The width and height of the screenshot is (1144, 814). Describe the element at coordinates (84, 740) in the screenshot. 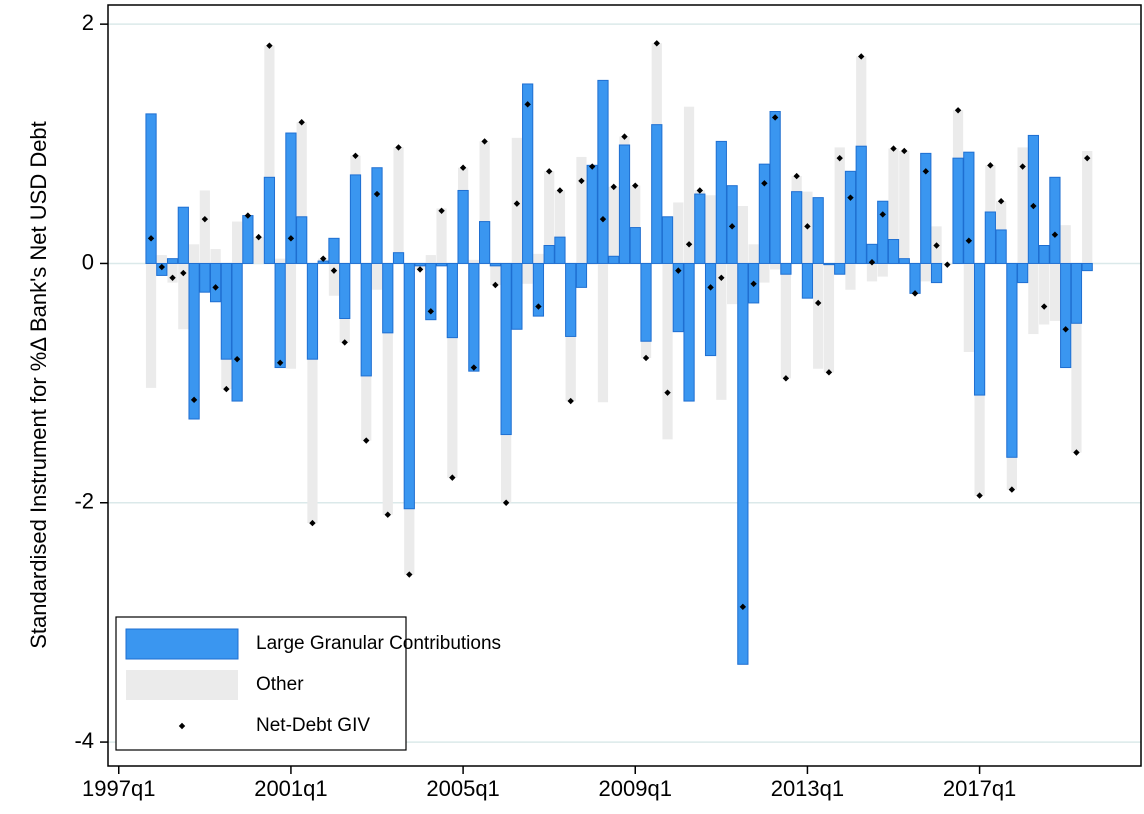

I see `y-tick-label: -4` at that location.